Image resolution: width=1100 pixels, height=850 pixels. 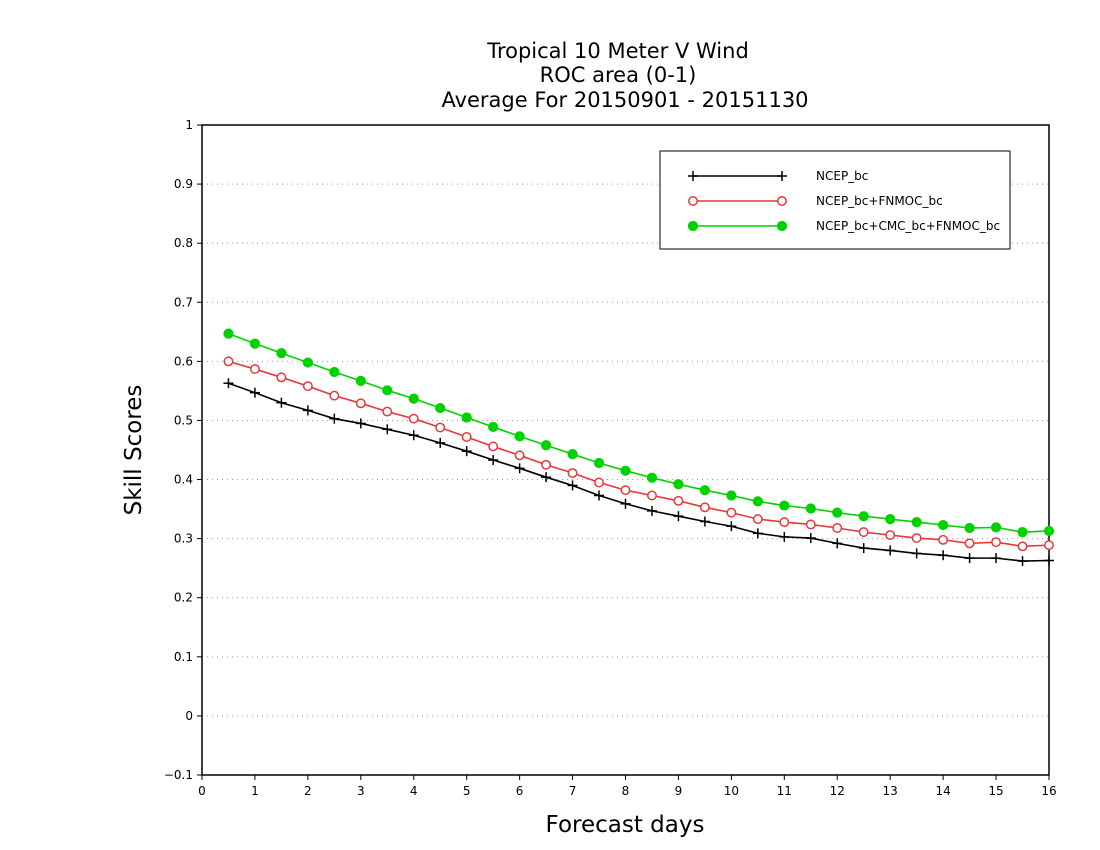 What do you see at coordinates (255, 791) in the screenshot?
I see `x-tick-label: 1` at bounding box center [255, 791].